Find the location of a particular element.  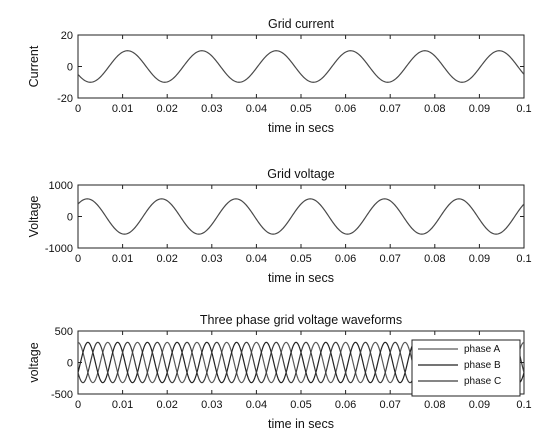

y-axis-label: voltage is located at coordinates (34, 362).